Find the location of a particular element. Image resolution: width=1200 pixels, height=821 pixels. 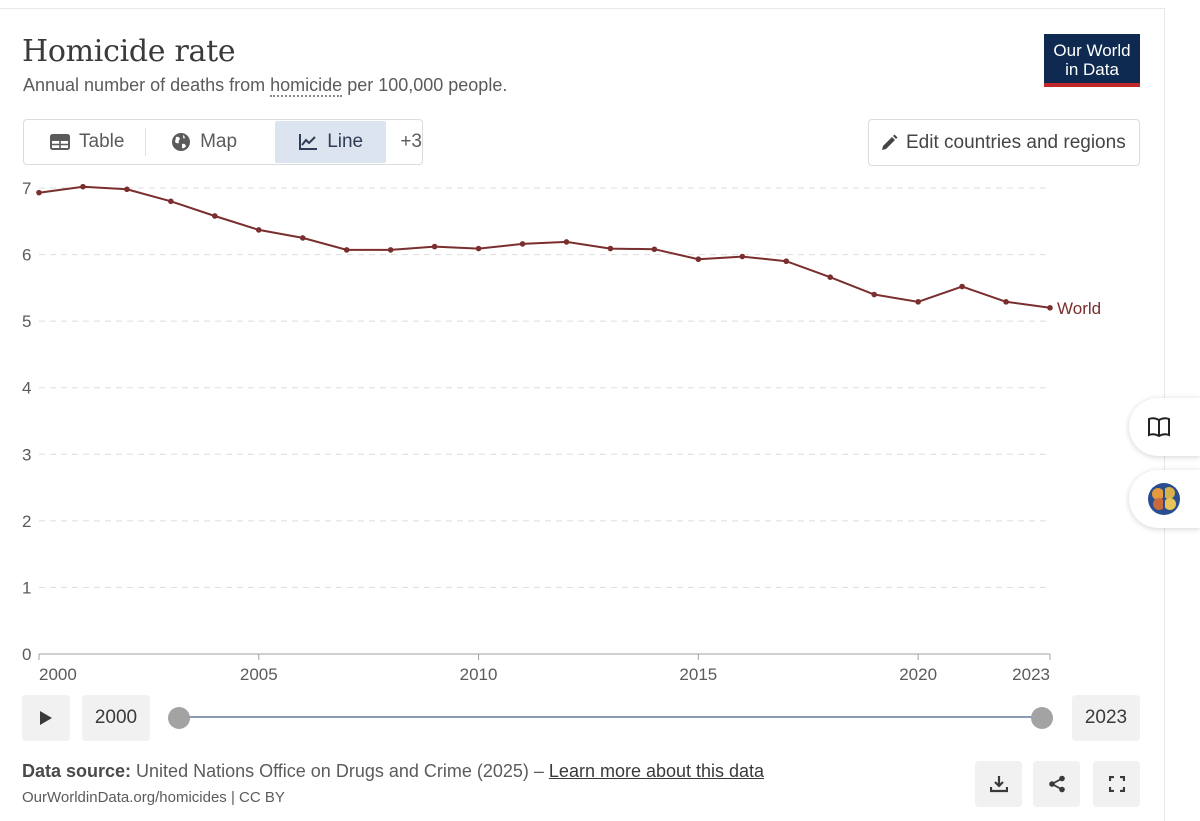

data-point-2014 is located at coordinates (654, 249).